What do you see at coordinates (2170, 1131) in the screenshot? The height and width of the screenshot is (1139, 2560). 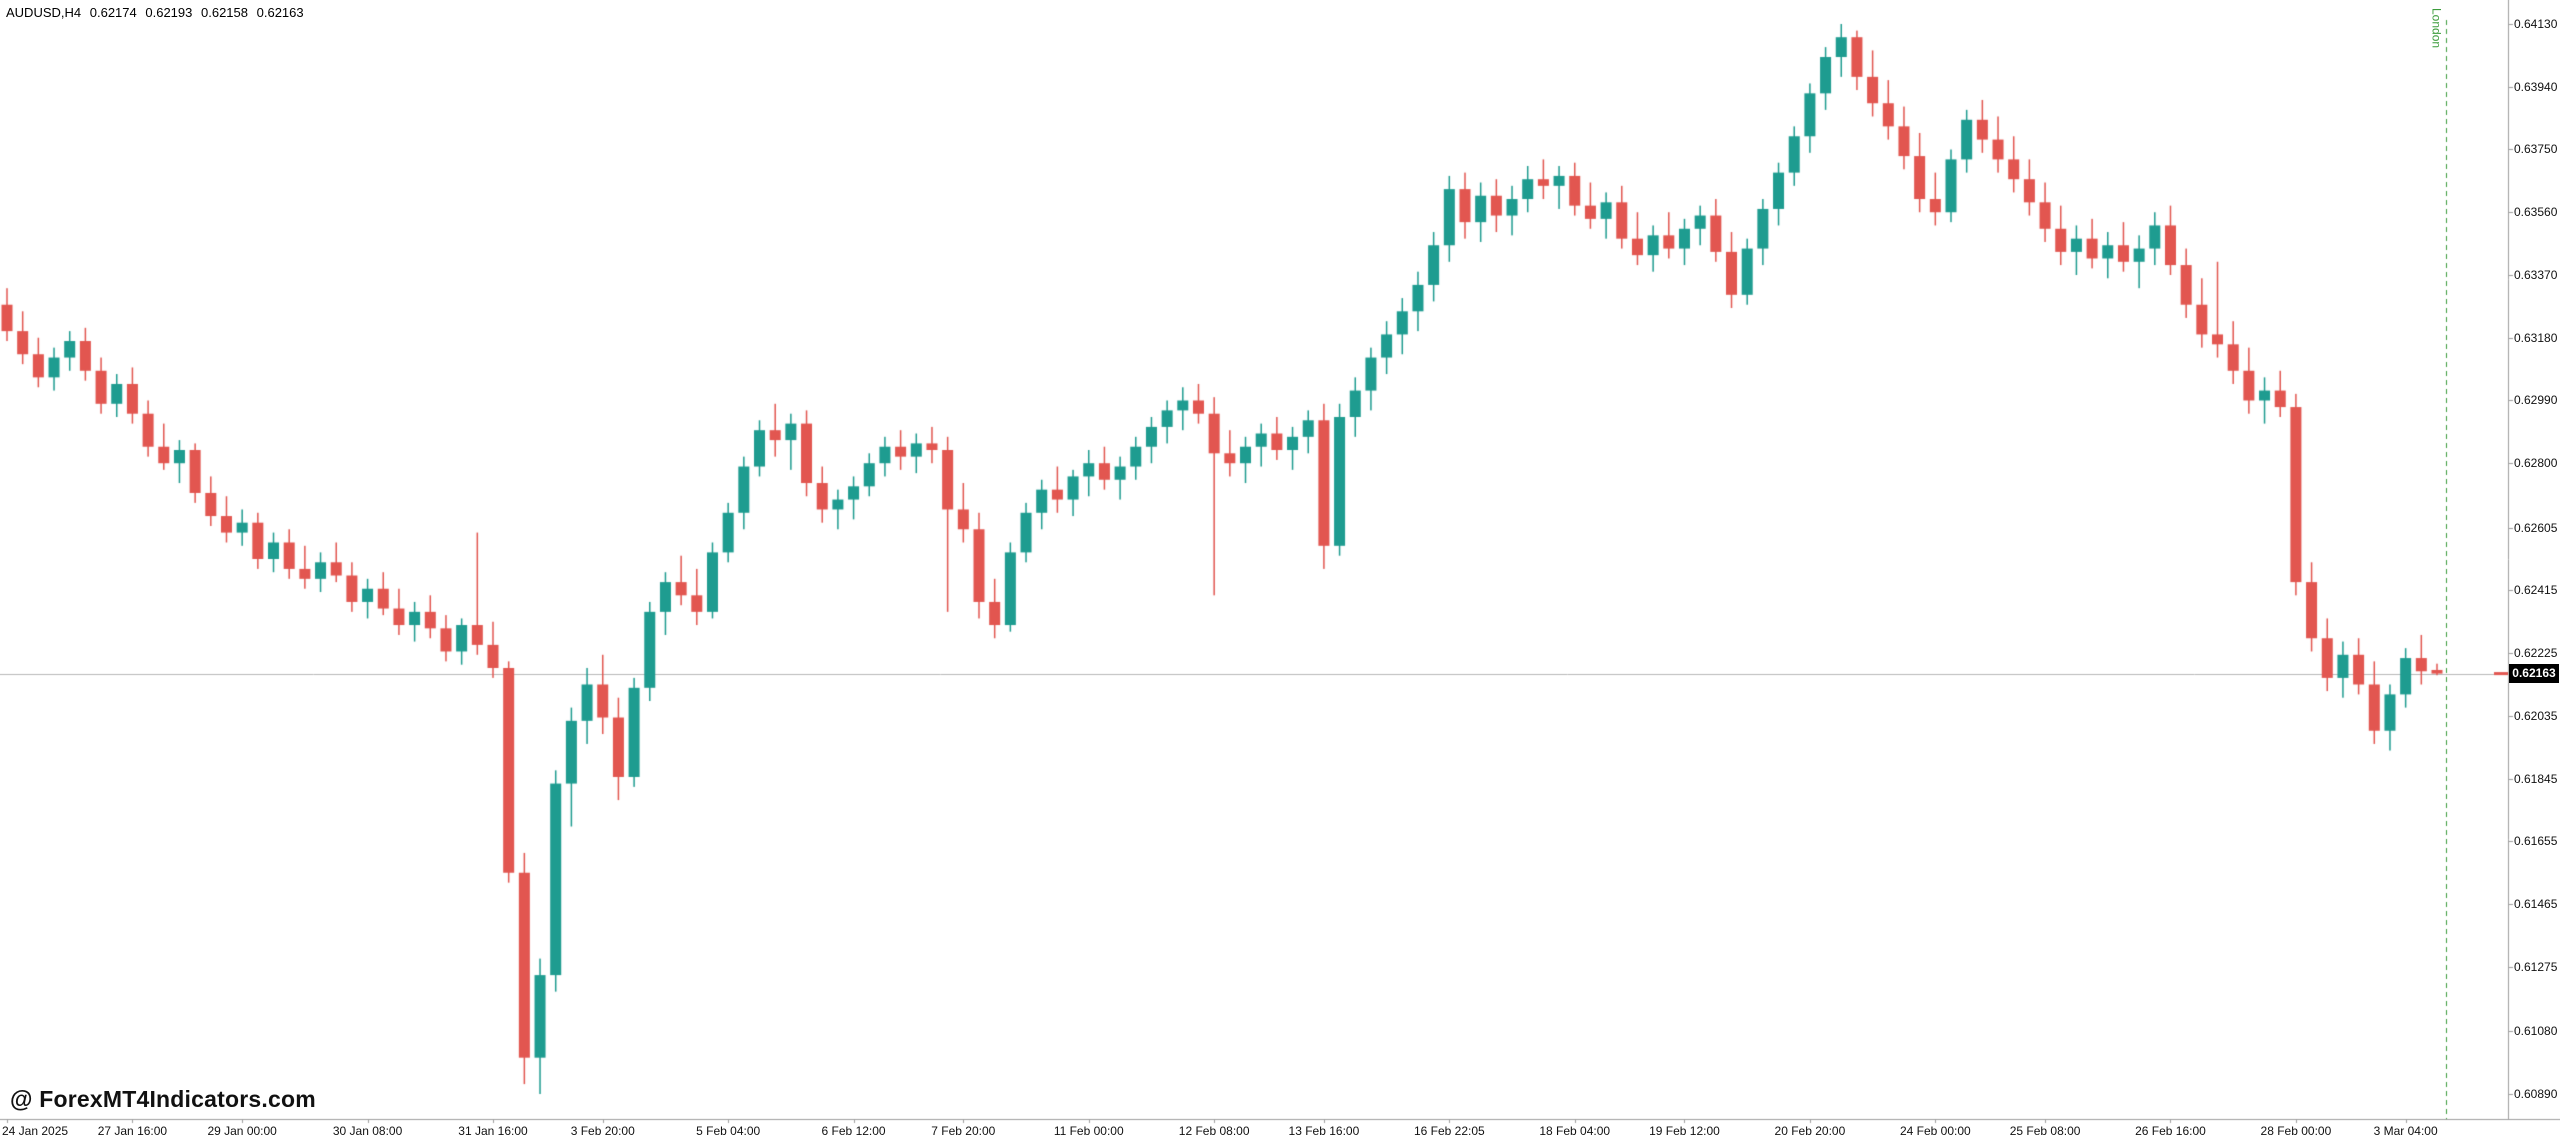 I see `time-tick-label: 26 Feb 16:00` at bounding box center [2170, 1131].